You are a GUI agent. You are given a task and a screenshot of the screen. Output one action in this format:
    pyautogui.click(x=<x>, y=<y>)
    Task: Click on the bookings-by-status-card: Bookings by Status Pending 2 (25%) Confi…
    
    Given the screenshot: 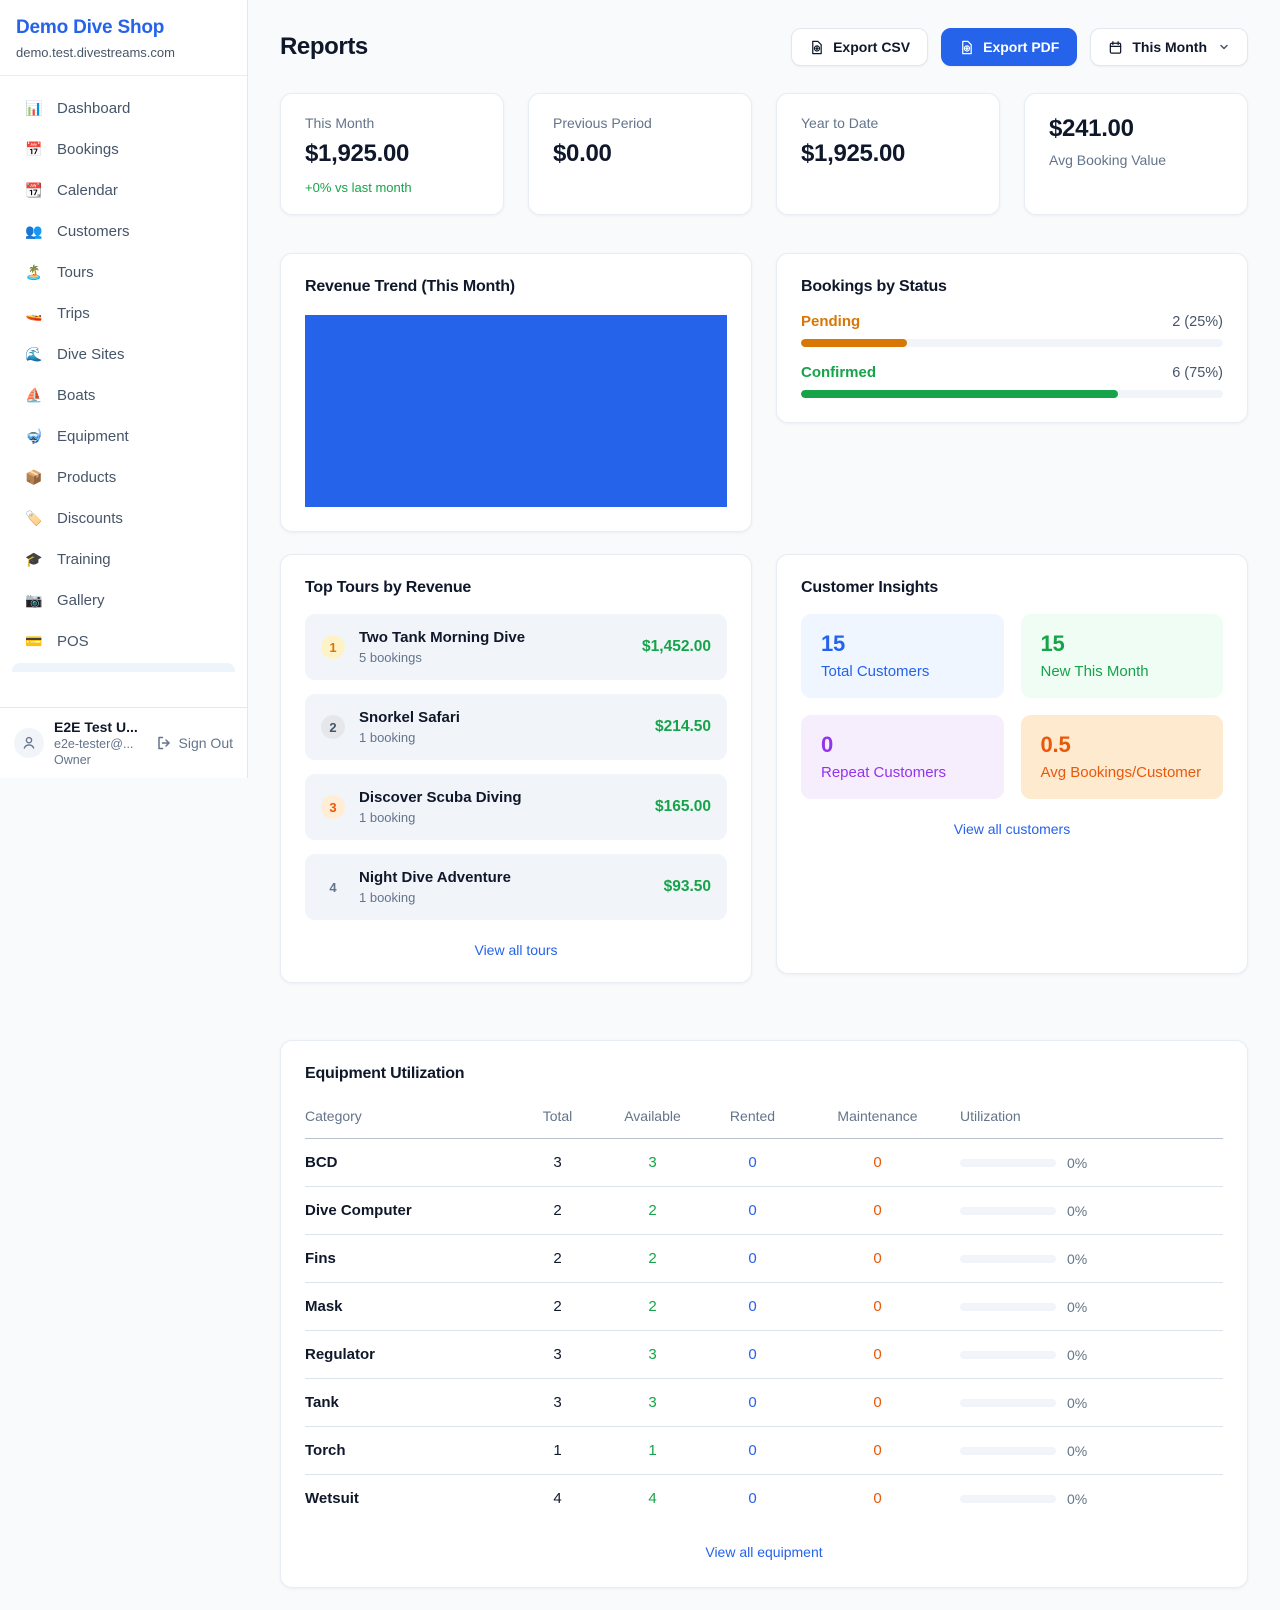 What is the action you would take?
    pyautogui.click(x=1012, y=338)
    